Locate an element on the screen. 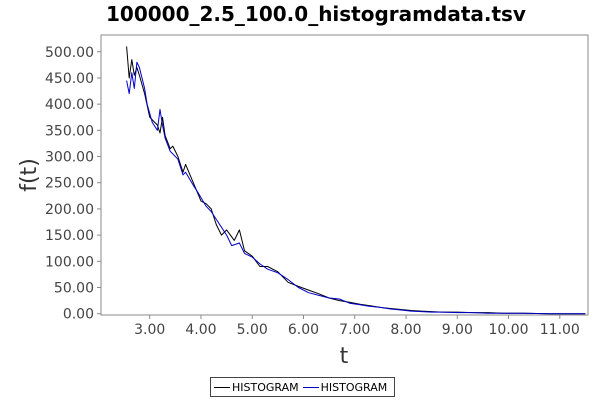  y-tick-label: 0.00 is located at coordinates (78, 315).